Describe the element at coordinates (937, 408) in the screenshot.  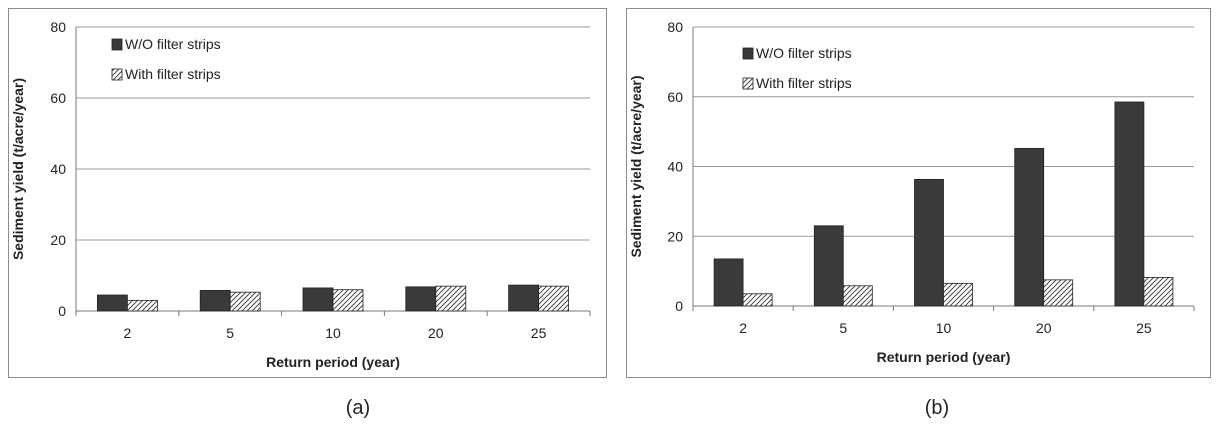
I see `caption-b: (b)` at that location.